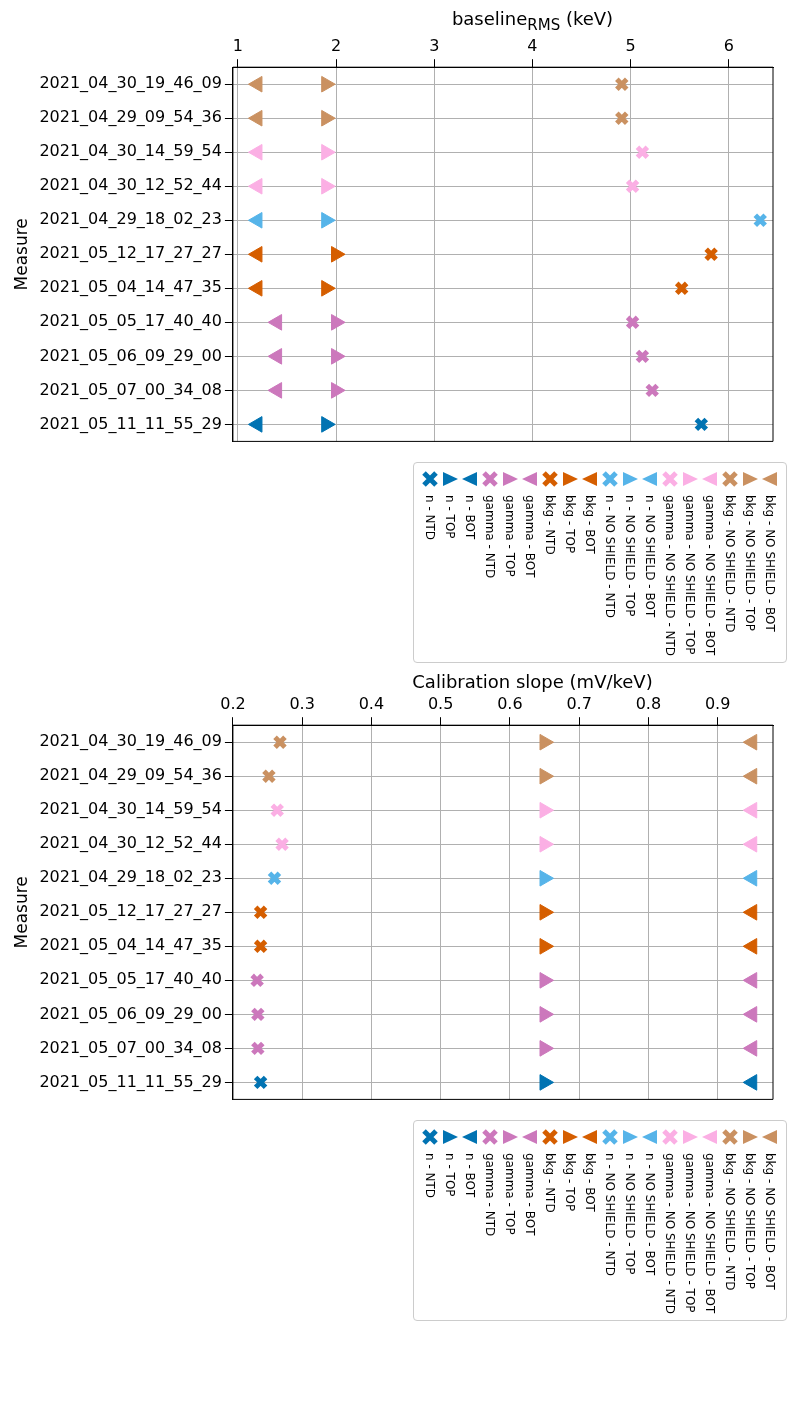 The image size is (795, 1425). Describe the element at coordinates (130, 82) in the screenshot. I see `y-tick-label: 2021_04_30_19_46_09` at that location.